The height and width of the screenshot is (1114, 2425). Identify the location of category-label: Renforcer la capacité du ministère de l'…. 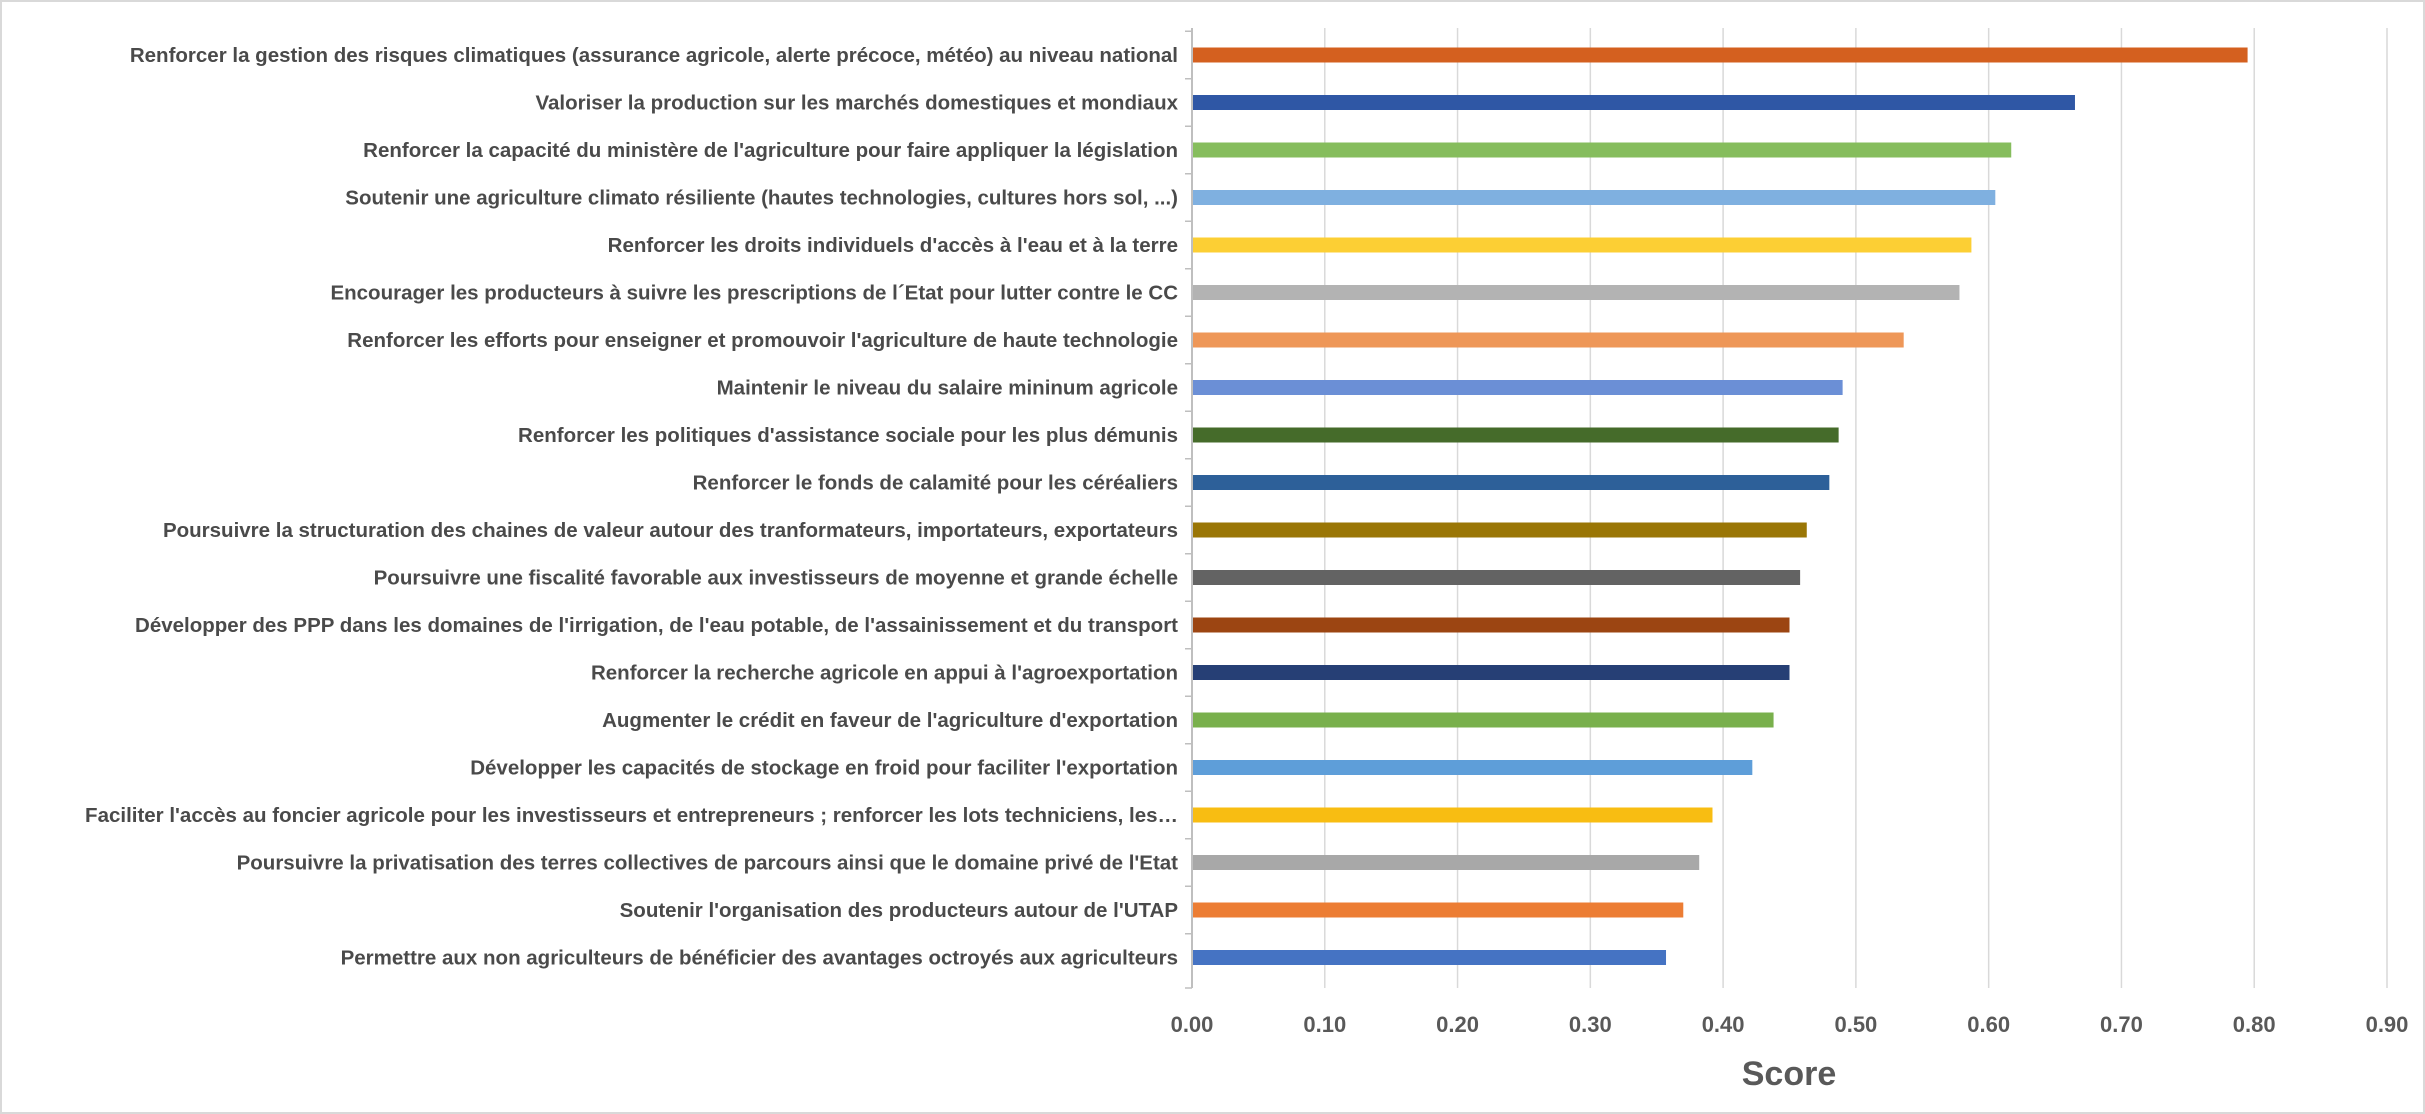
(770, 150).